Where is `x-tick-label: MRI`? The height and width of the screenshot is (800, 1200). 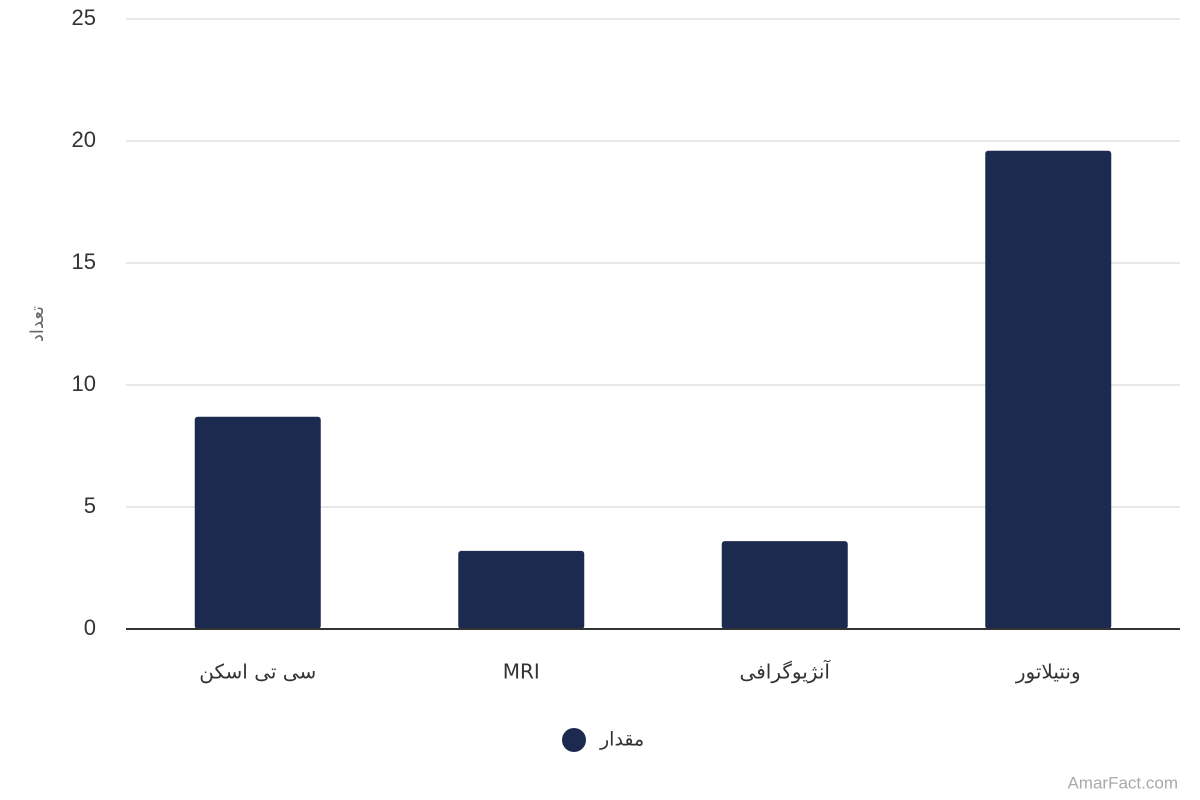
x-tick-label: MRI is located at coordinates (521, 672).